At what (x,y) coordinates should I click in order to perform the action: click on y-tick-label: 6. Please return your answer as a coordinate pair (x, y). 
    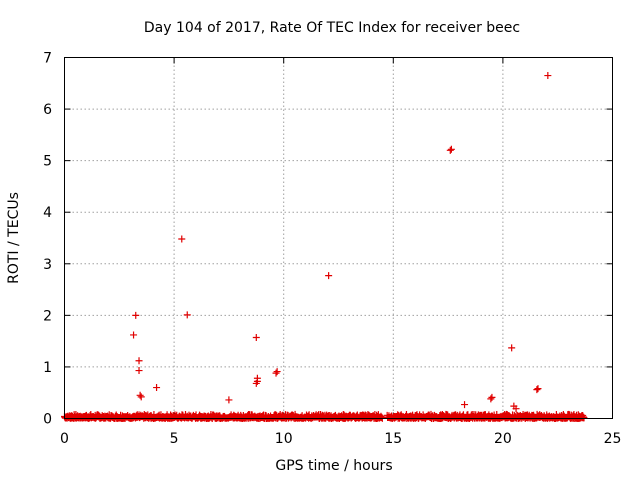
    Looking at the image, I should click on (47, 110).